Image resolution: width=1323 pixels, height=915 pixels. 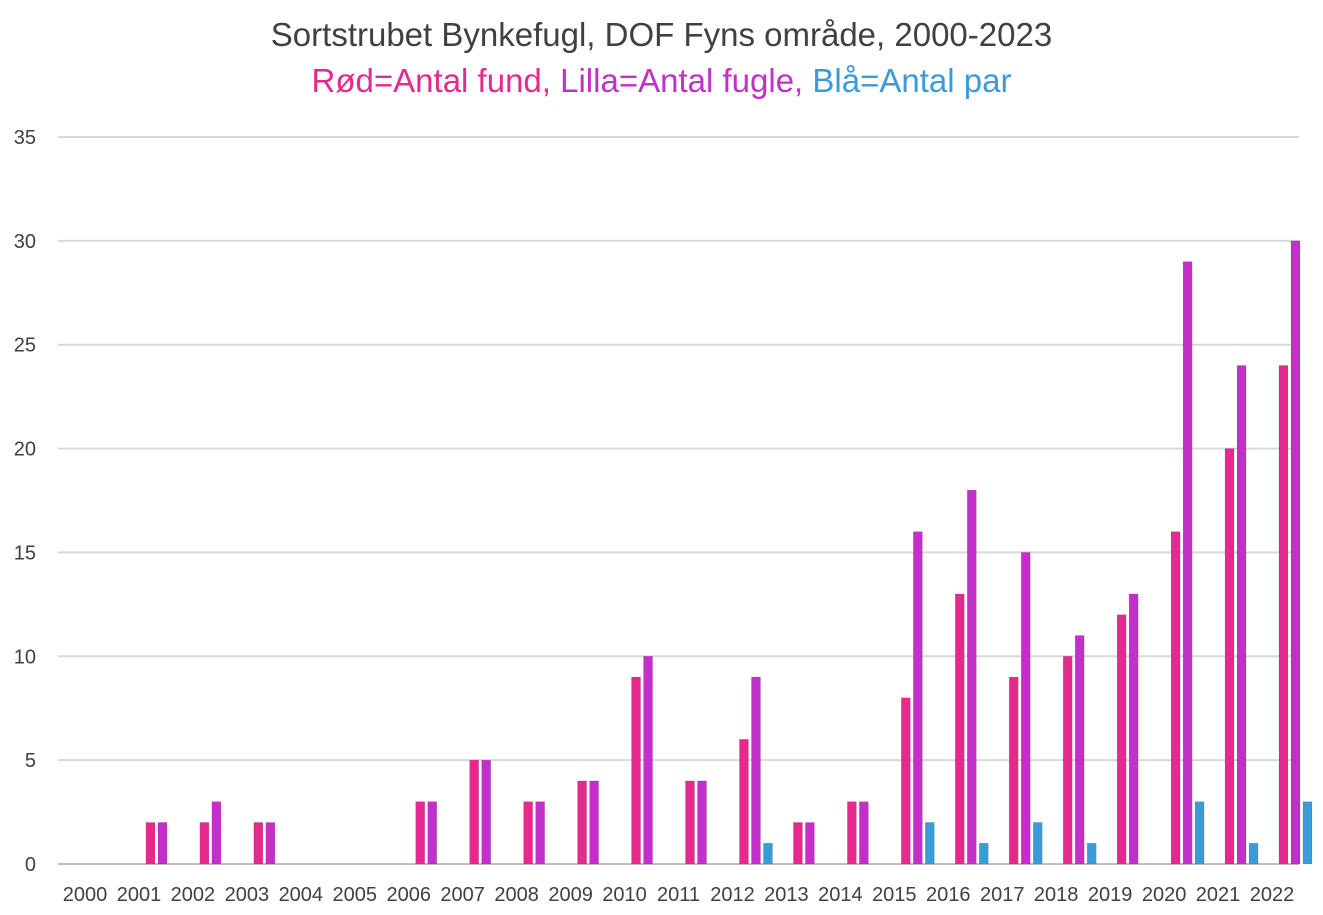 I want to click on x-tick-label: 2009, so click(x=570, y=895).